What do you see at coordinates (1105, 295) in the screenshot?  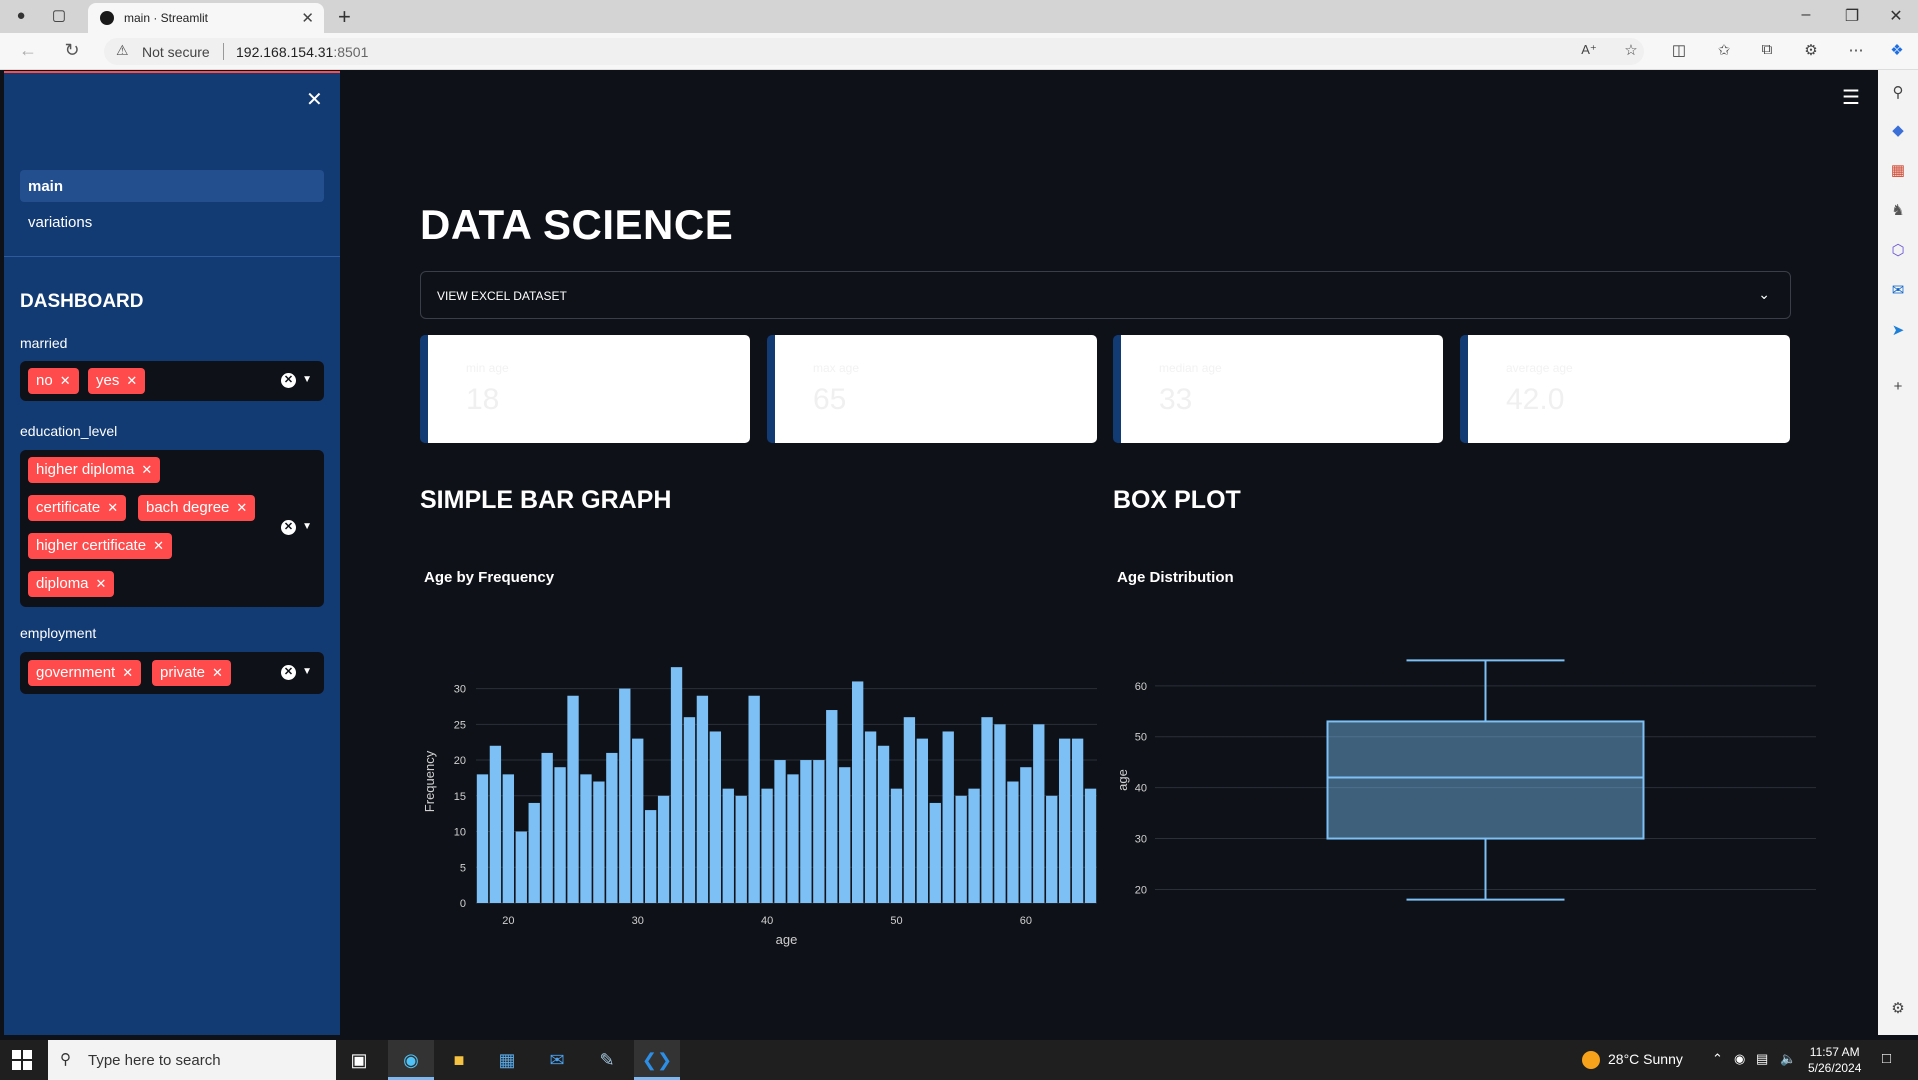 I see `dataset-expander: VIEW EXCEL DATASET ⌄` at bounding box center [1105, 295].